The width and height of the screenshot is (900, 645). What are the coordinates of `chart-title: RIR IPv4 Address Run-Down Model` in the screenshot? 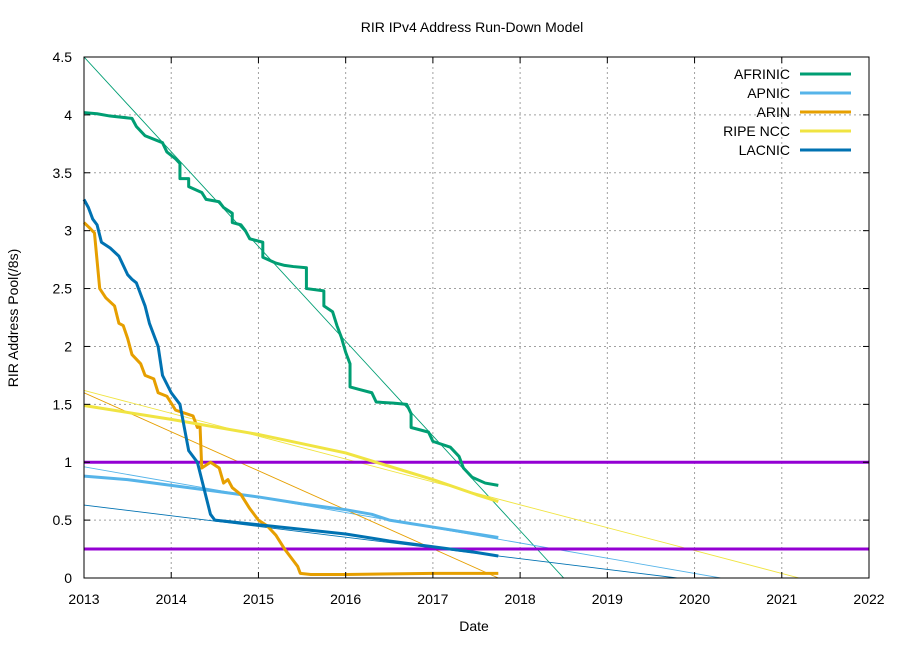 It's located at (472, 27).